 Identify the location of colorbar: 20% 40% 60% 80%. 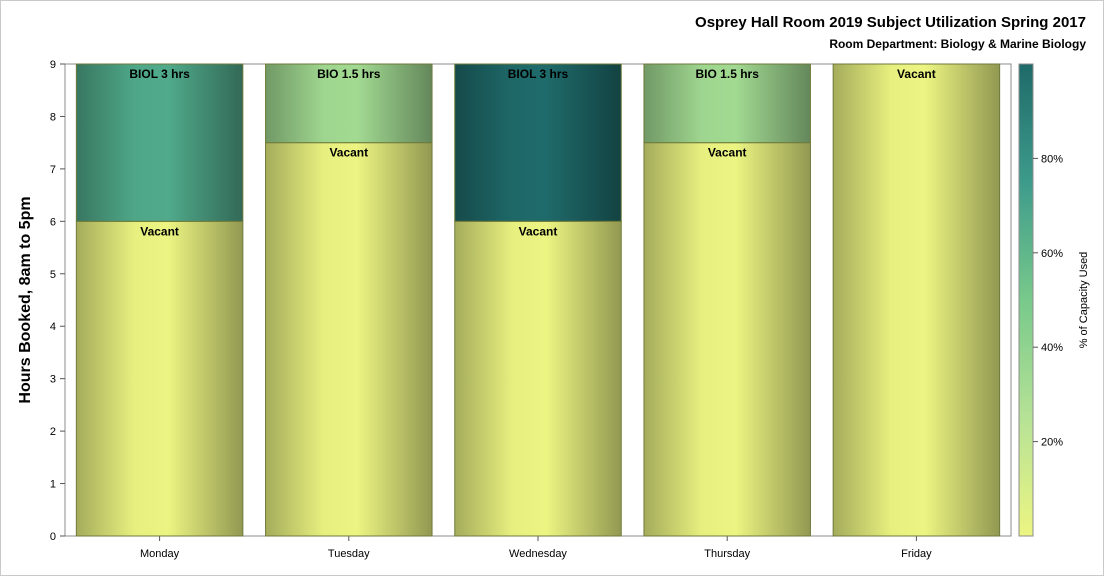
(1040, 300).